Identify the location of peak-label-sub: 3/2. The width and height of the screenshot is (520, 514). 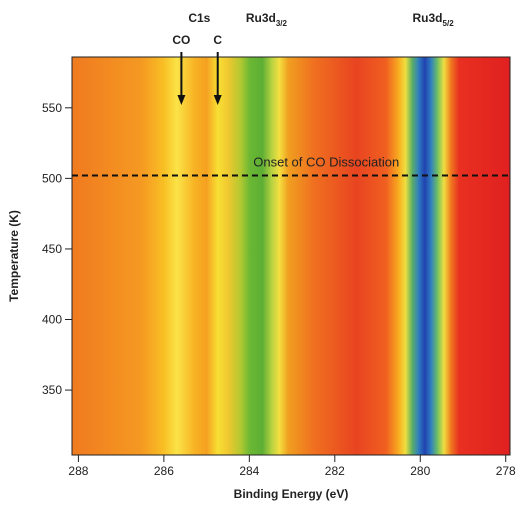
(282, 23).